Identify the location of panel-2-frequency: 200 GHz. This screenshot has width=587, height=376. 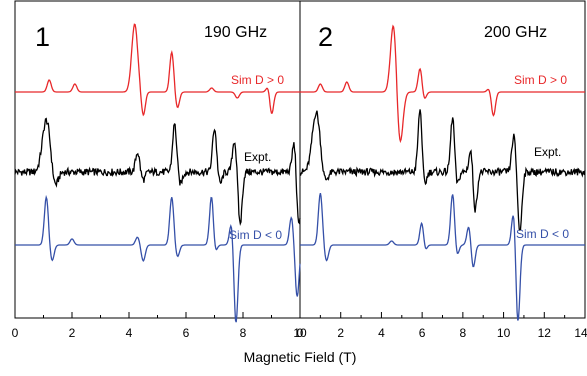
(515, 32).